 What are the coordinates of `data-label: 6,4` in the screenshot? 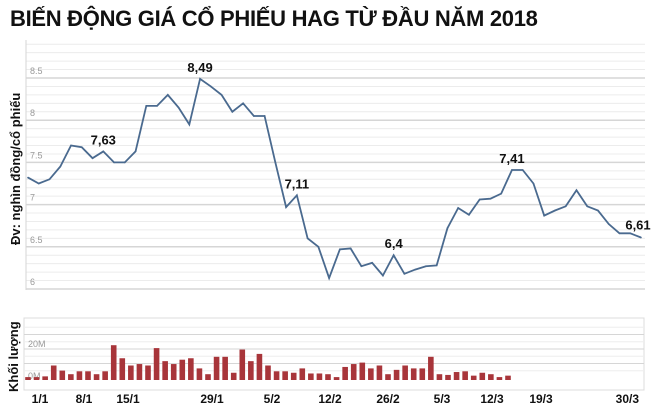 It's located at (394, 243).